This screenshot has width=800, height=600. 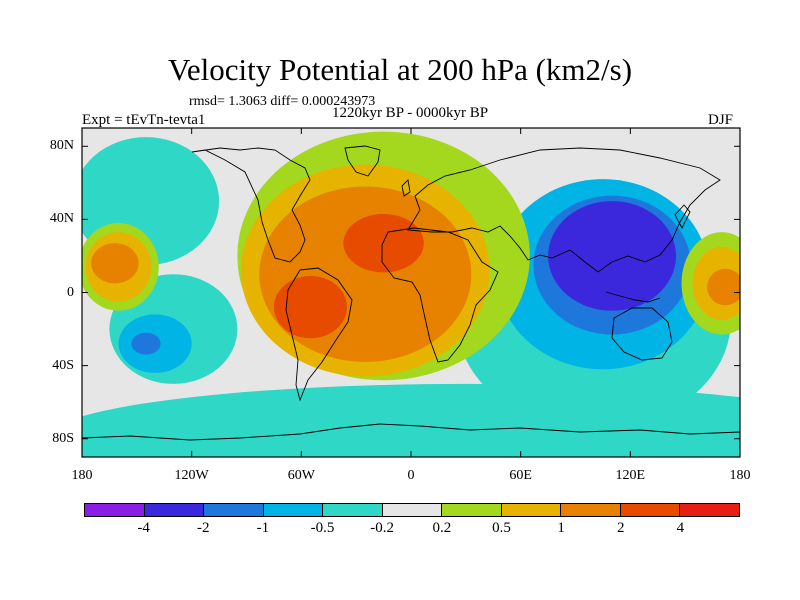 I want to click on japan-coast, so click(x=682, y=216).